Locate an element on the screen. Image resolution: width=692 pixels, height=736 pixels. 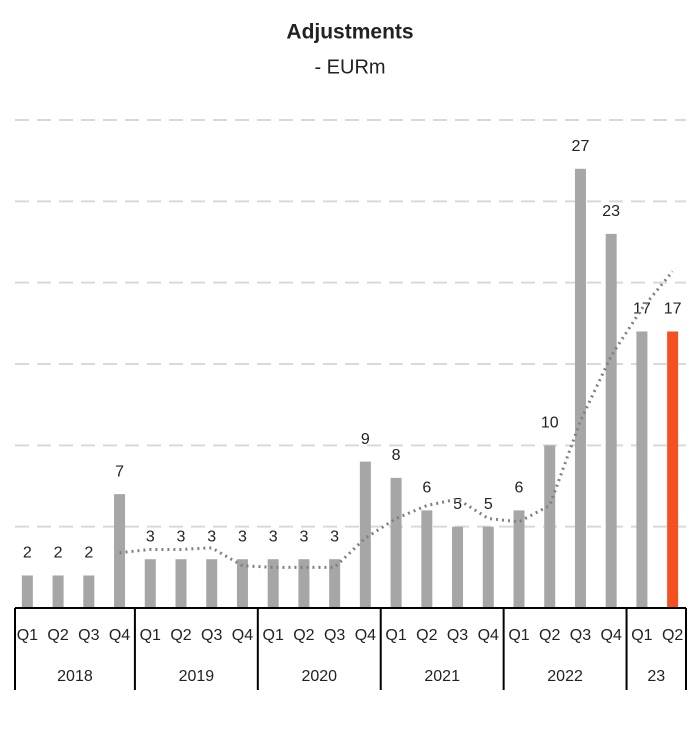
group-label: 2022 is located at coordinates (565, 676).